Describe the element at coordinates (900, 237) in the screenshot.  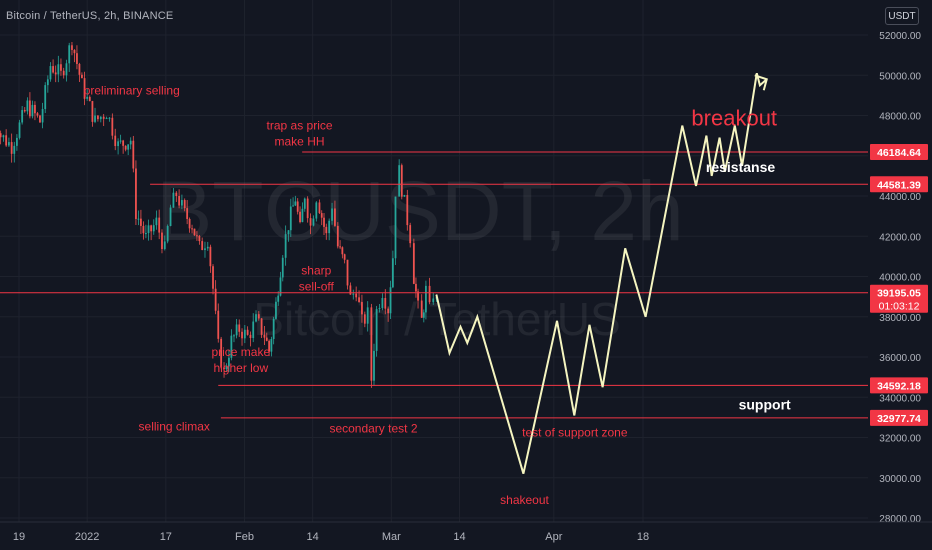
I see `price-tick-label: 42000.00` at that location.